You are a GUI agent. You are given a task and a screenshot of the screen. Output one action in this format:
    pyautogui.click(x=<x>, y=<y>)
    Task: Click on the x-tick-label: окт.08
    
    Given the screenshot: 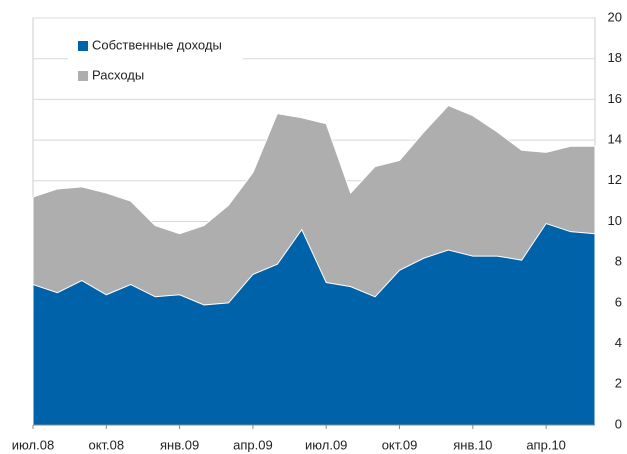 What is the action you would take?
    pyautogui.click(x=106, y=444)
    